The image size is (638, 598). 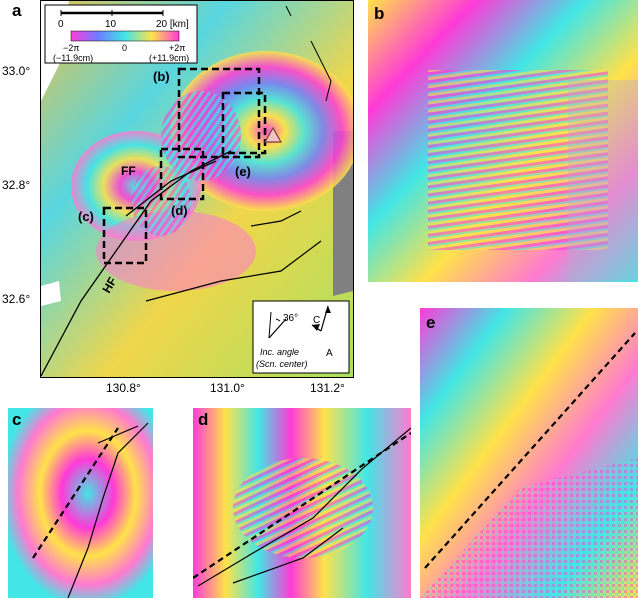 I want to click on panel-c-interferogram, so click(x=80, y=503).